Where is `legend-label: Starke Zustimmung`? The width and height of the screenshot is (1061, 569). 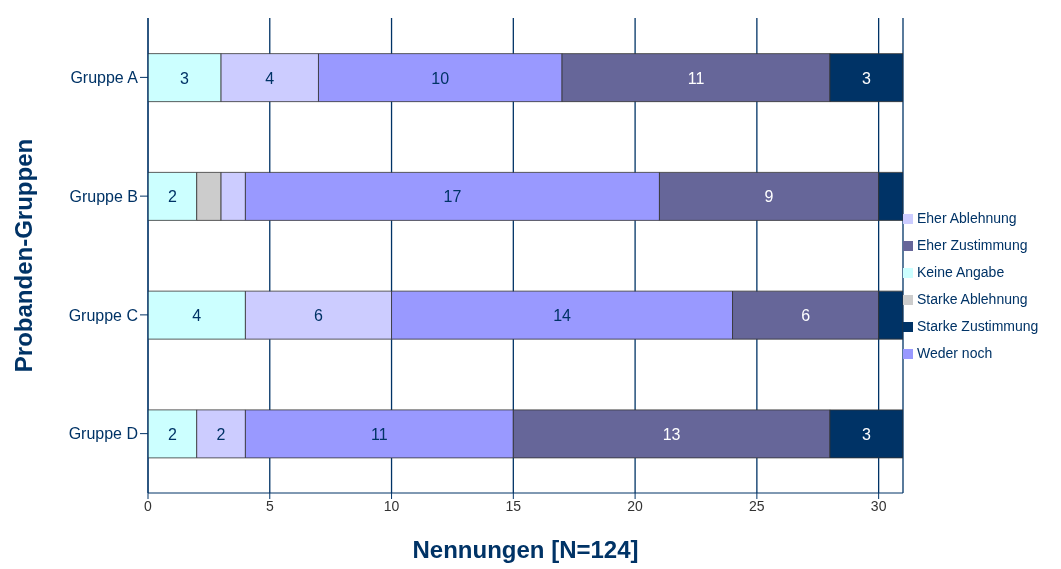 legend-label: Starke Zustimmung is located at coordinates (978, 325).